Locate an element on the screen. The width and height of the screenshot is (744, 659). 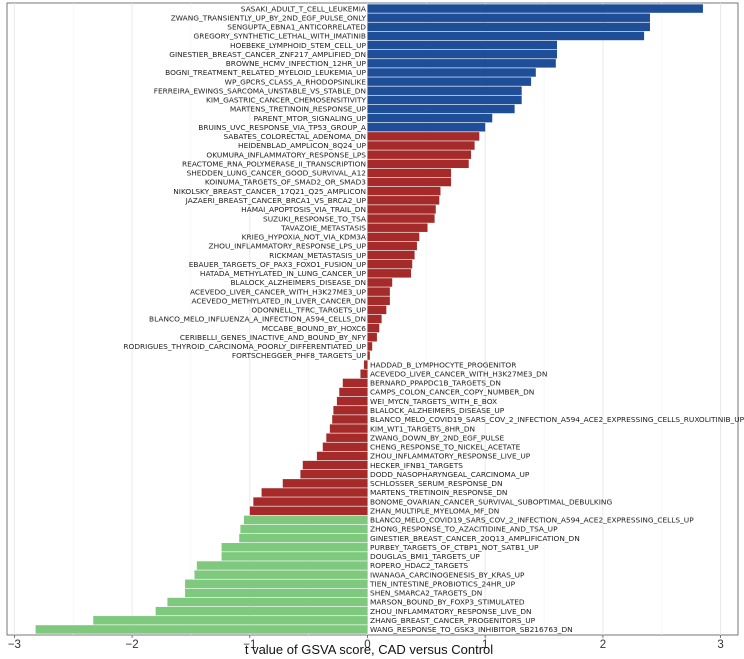
x-tick-label: 1 is located at coordinates (485, 645).